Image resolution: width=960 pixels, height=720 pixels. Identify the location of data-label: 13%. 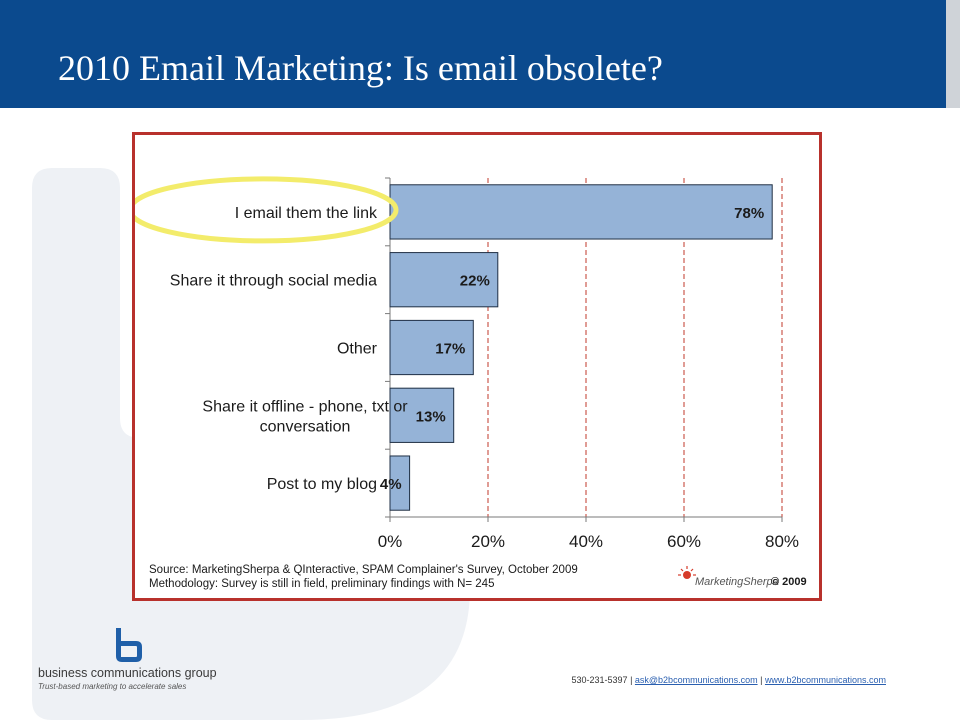
(431, 416).